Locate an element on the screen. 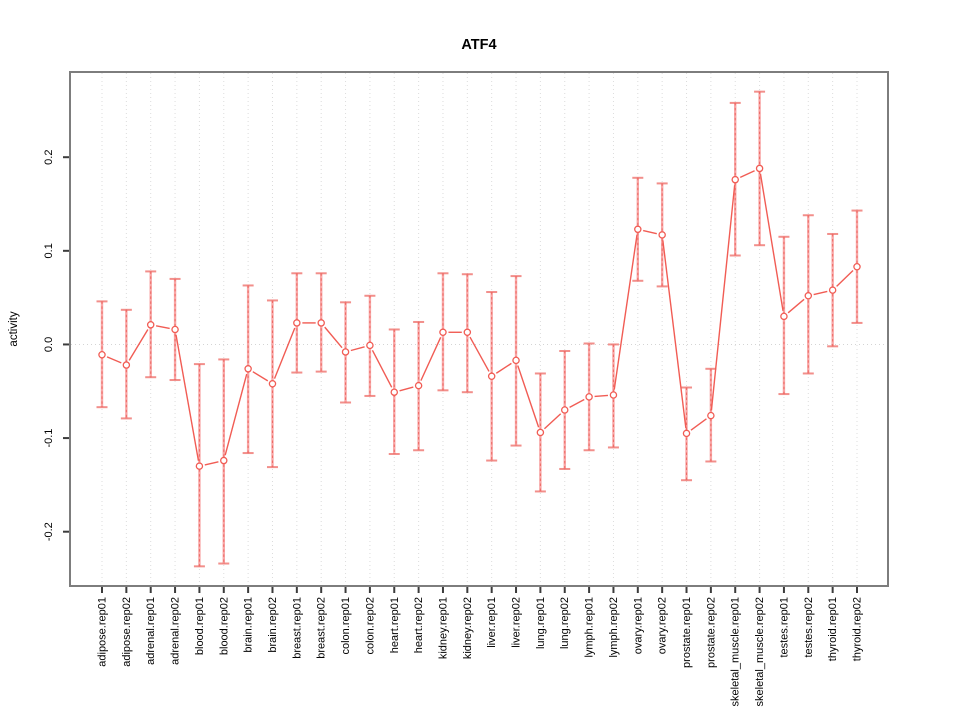 This screenshot has height=720, width=960. y-axis-label: activity is located at coordinates (14, 328).